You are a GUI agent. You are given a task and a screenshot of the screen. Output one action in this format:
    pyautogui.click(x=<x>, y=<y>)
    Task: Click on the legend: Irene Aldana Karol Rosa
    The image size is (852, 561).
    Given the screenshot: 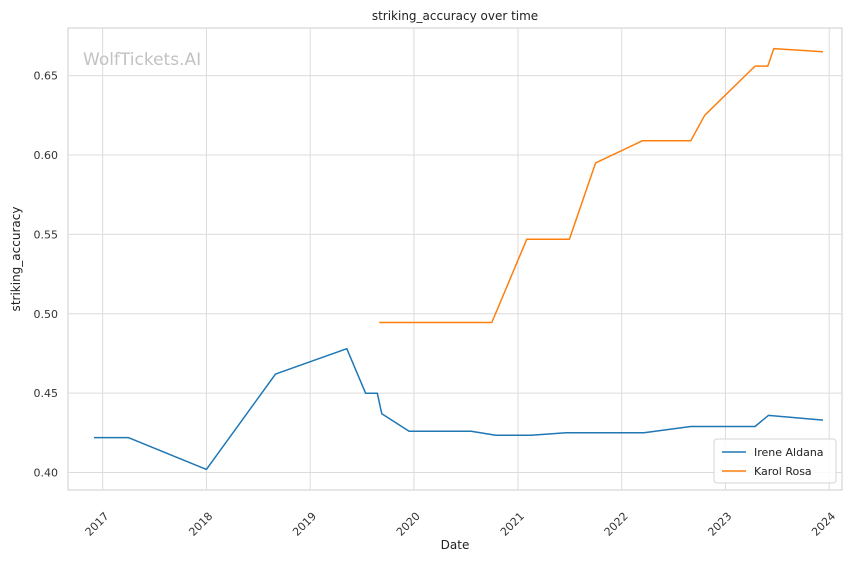 What is the action you would take?
    pyautogui.click(x=775, y=461)
    